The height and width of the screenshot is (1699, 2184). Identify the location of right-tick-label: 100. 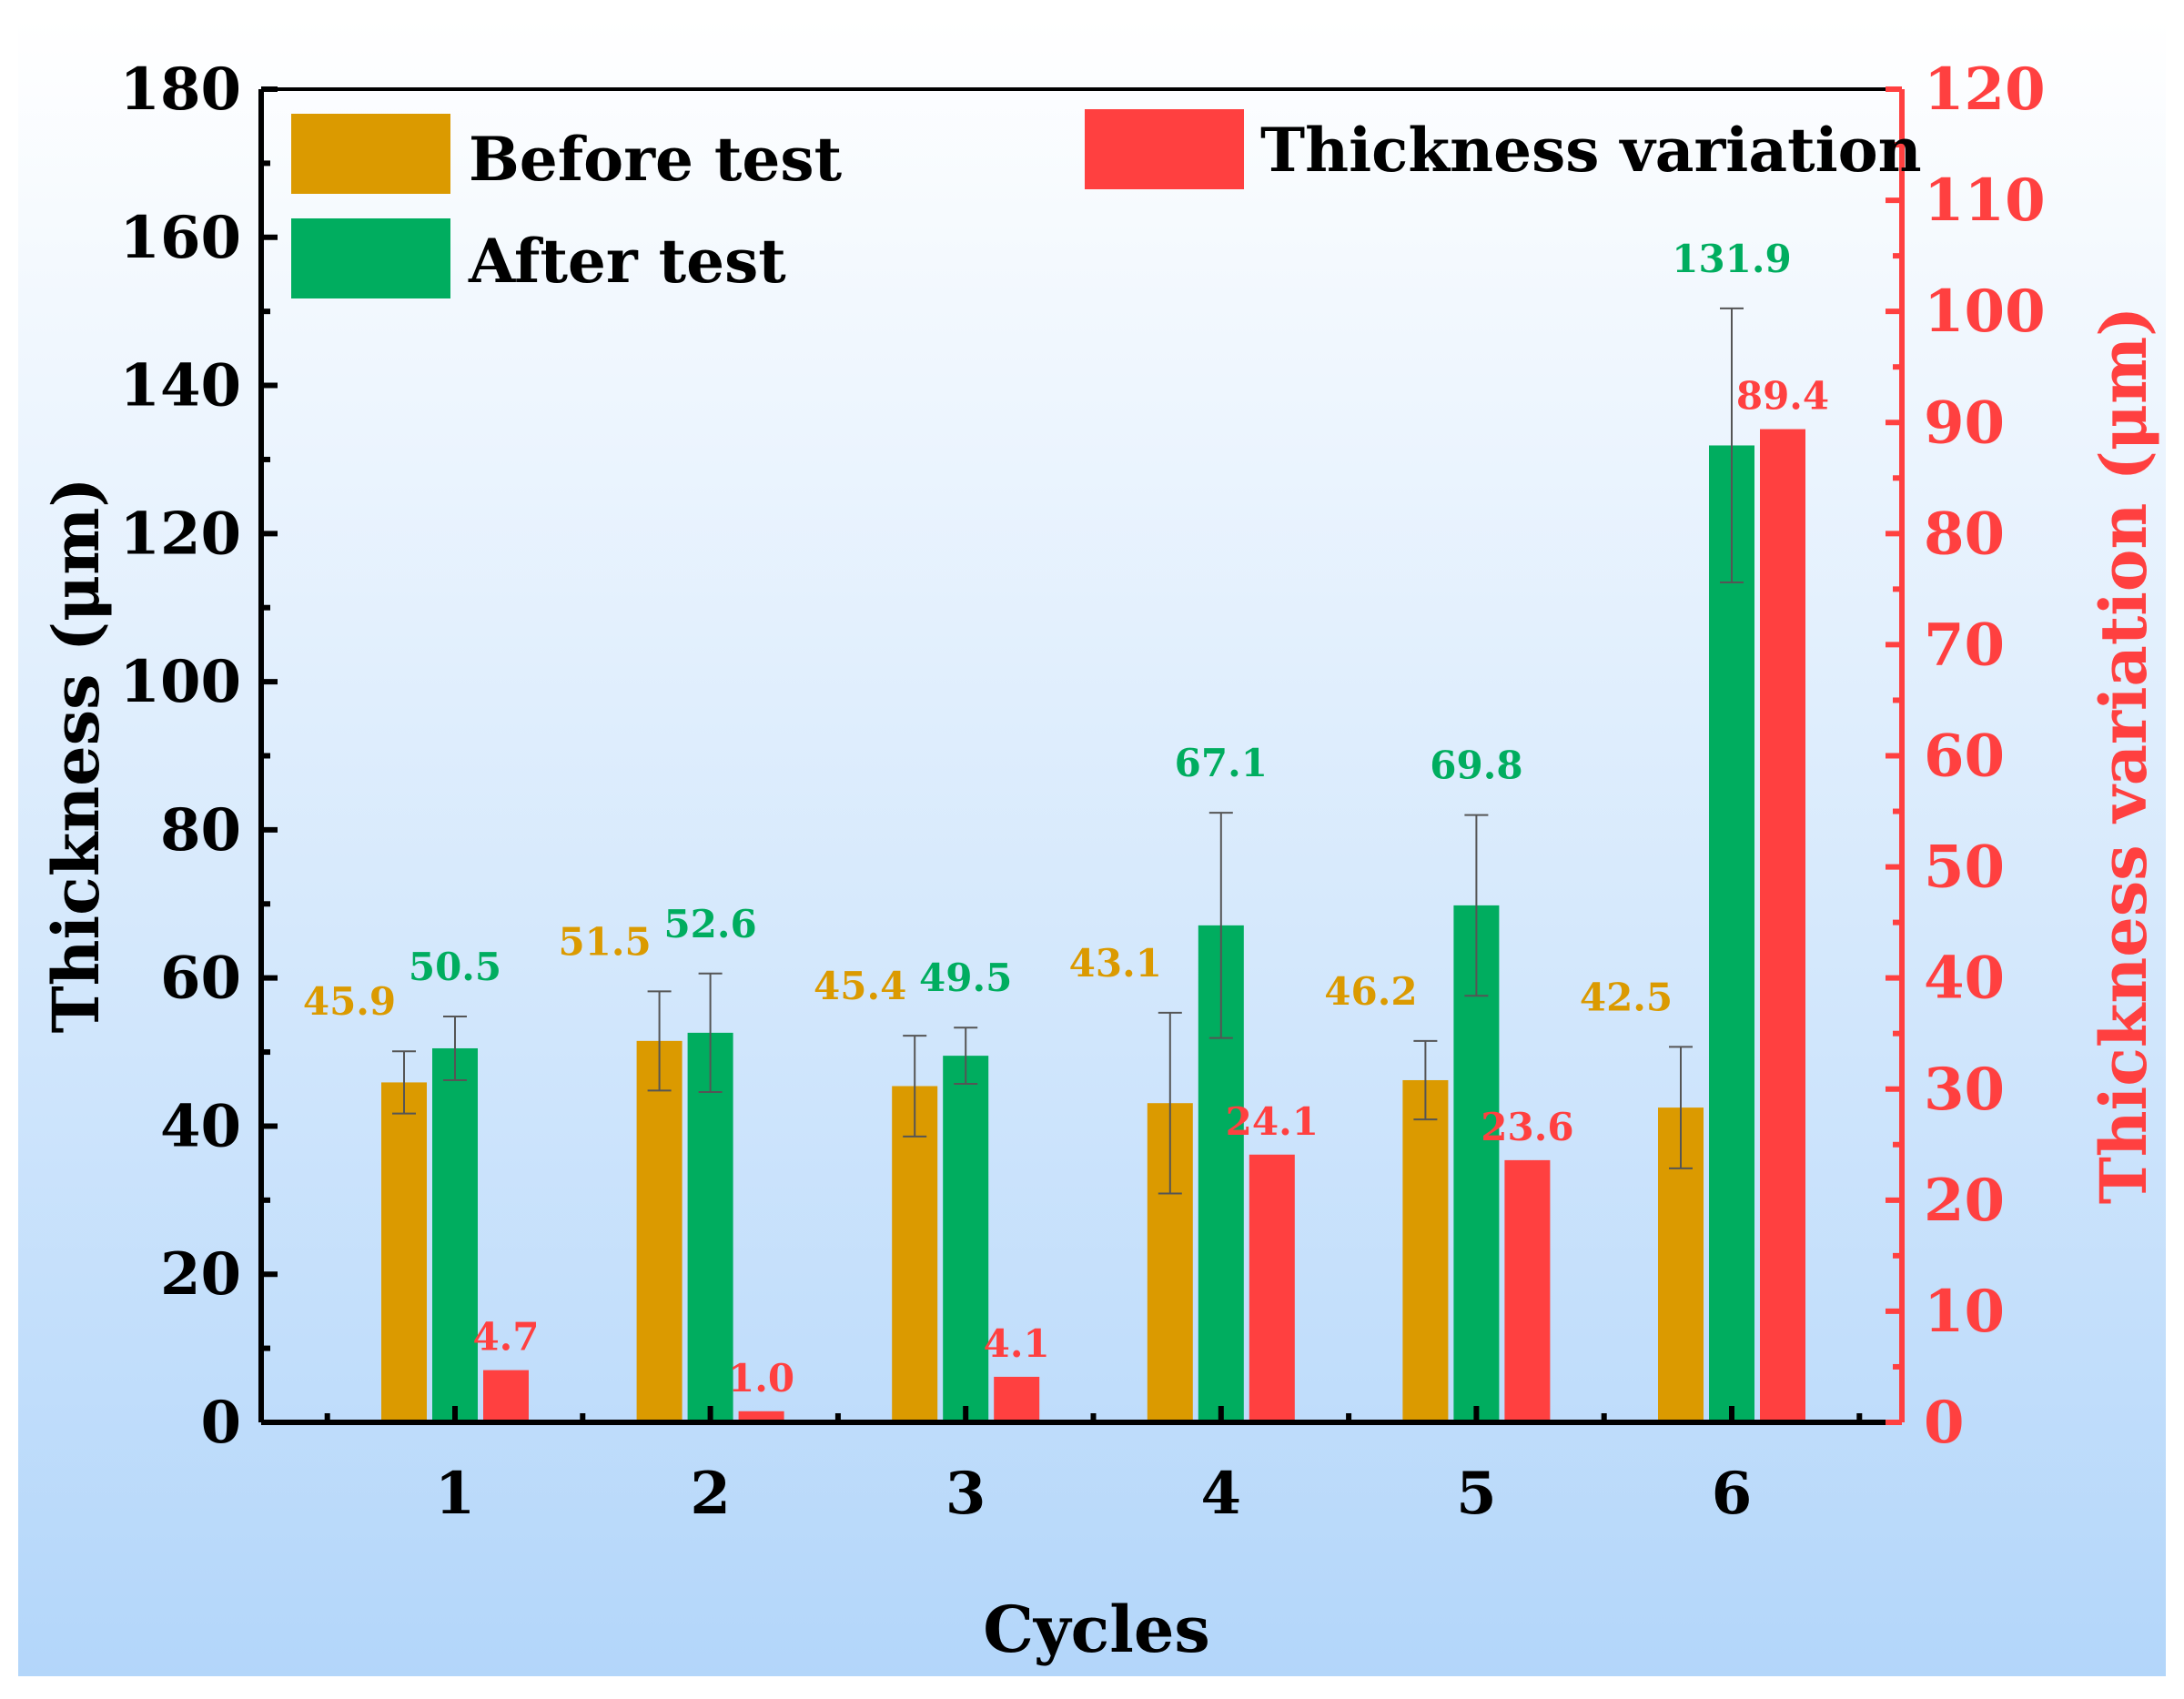
(1985, 312).